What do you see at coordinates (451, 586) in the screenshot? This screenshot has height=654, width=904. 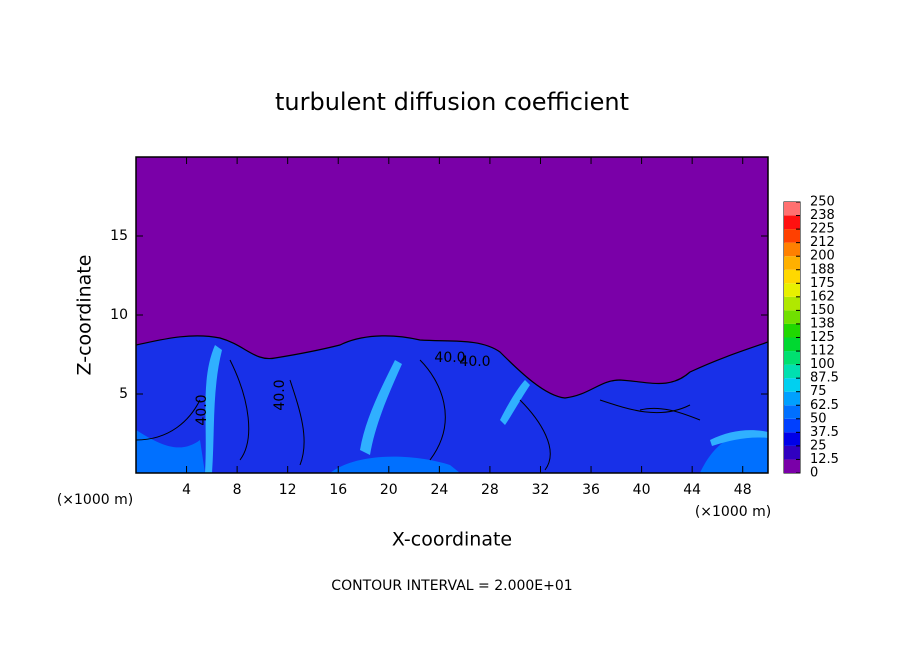 I see `contour-interval-note: CONTOUR INTERVAL = 2.000E+01` at bounding box center [451, 586].